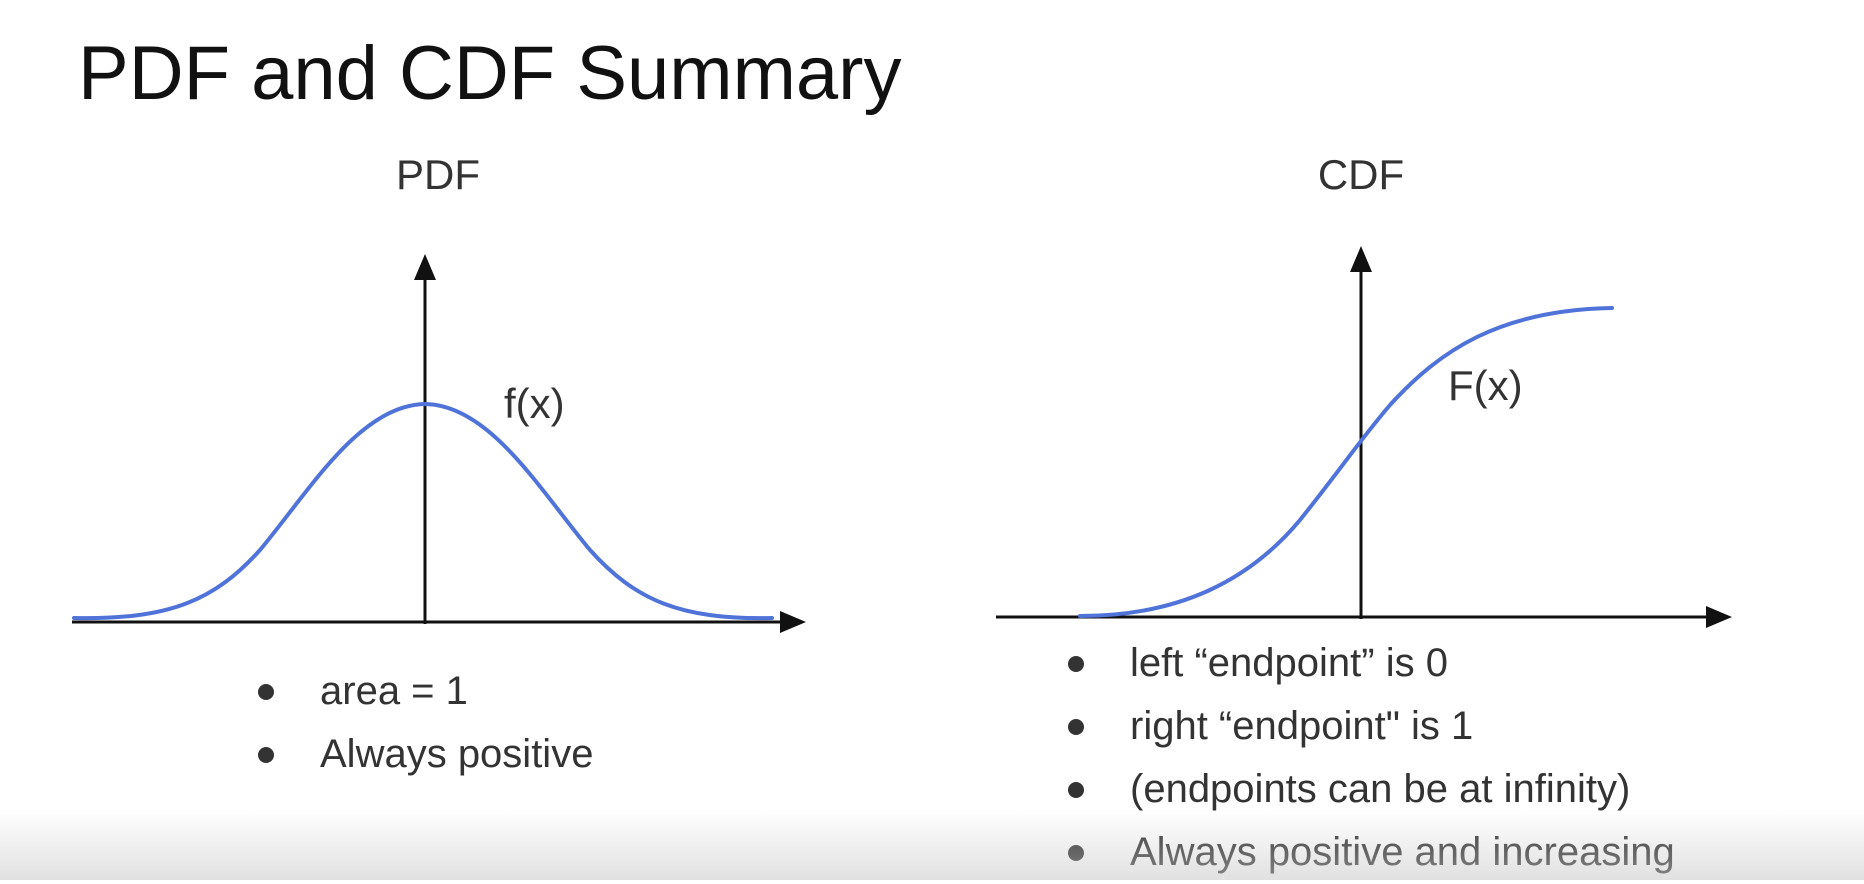 Image resolution: width=1864 pixels, height=884 pixels. What do you see at coordinates (1369, 663) in the screenshot?
I see `cdf-bullet-left-endpoint: left “endpoint” is 0` at bounding box center [1369, 663].